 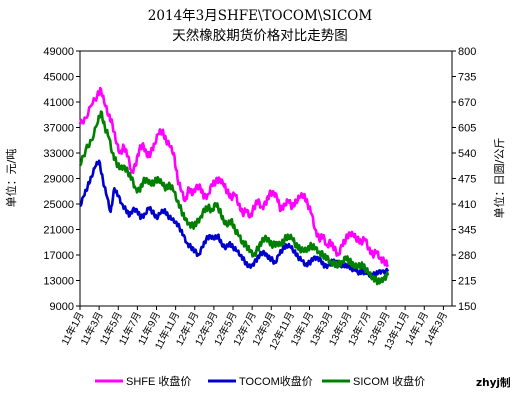 I want to click on y-right-tick-label: 410, so click(x=467, y=205).